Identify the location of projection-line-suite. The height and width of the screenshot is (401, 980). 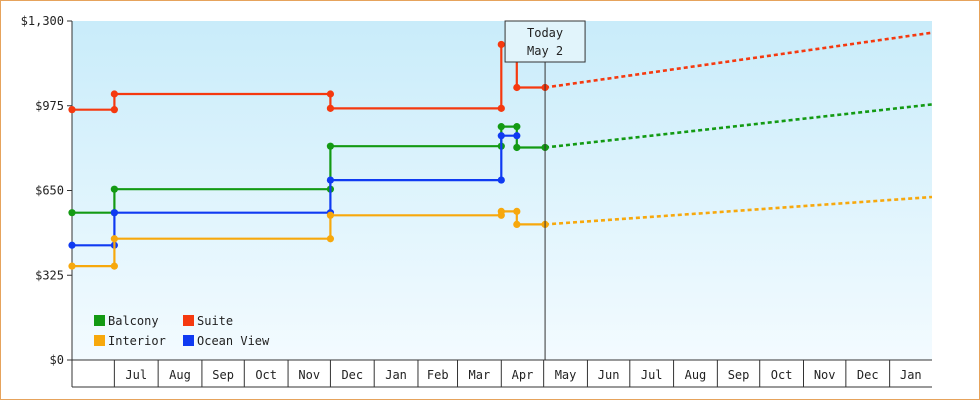
(738, 60).